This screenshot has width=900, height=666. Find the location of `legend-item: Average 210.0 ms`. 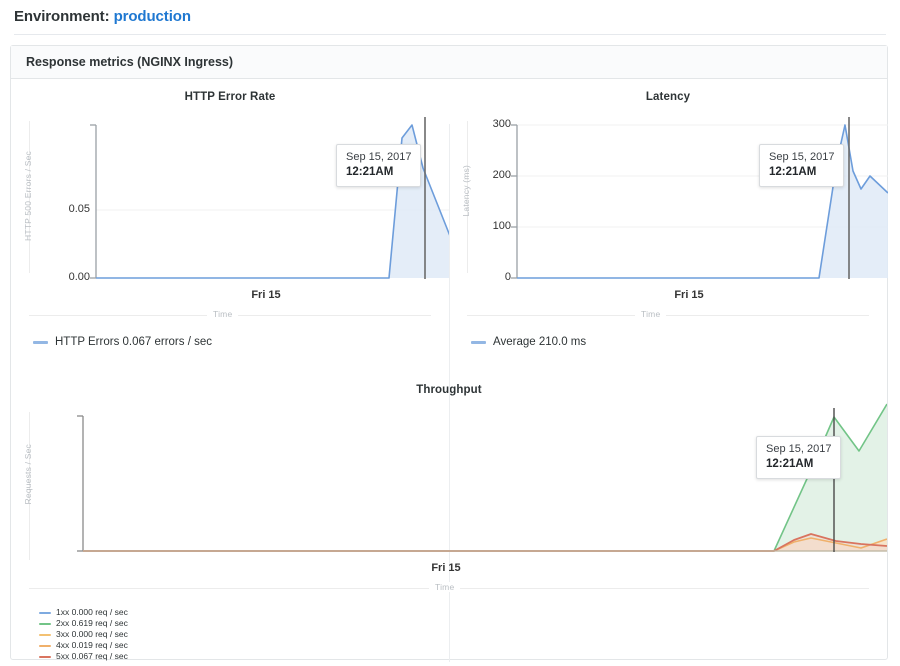

legend-item: Average 210.0 ms is located at coordinates (679, 342).